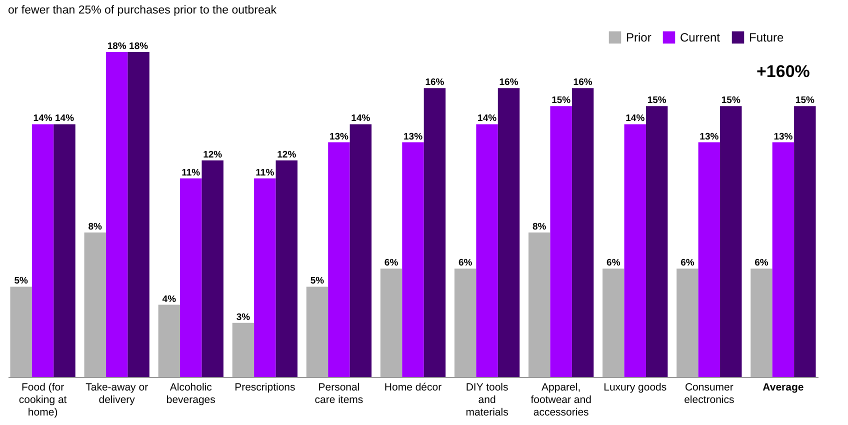 The height and width of the screenshot is (425, 848). Describe the element at coordinates (243, 317) in the screenshot. I see `data-label: 3%` at that location.